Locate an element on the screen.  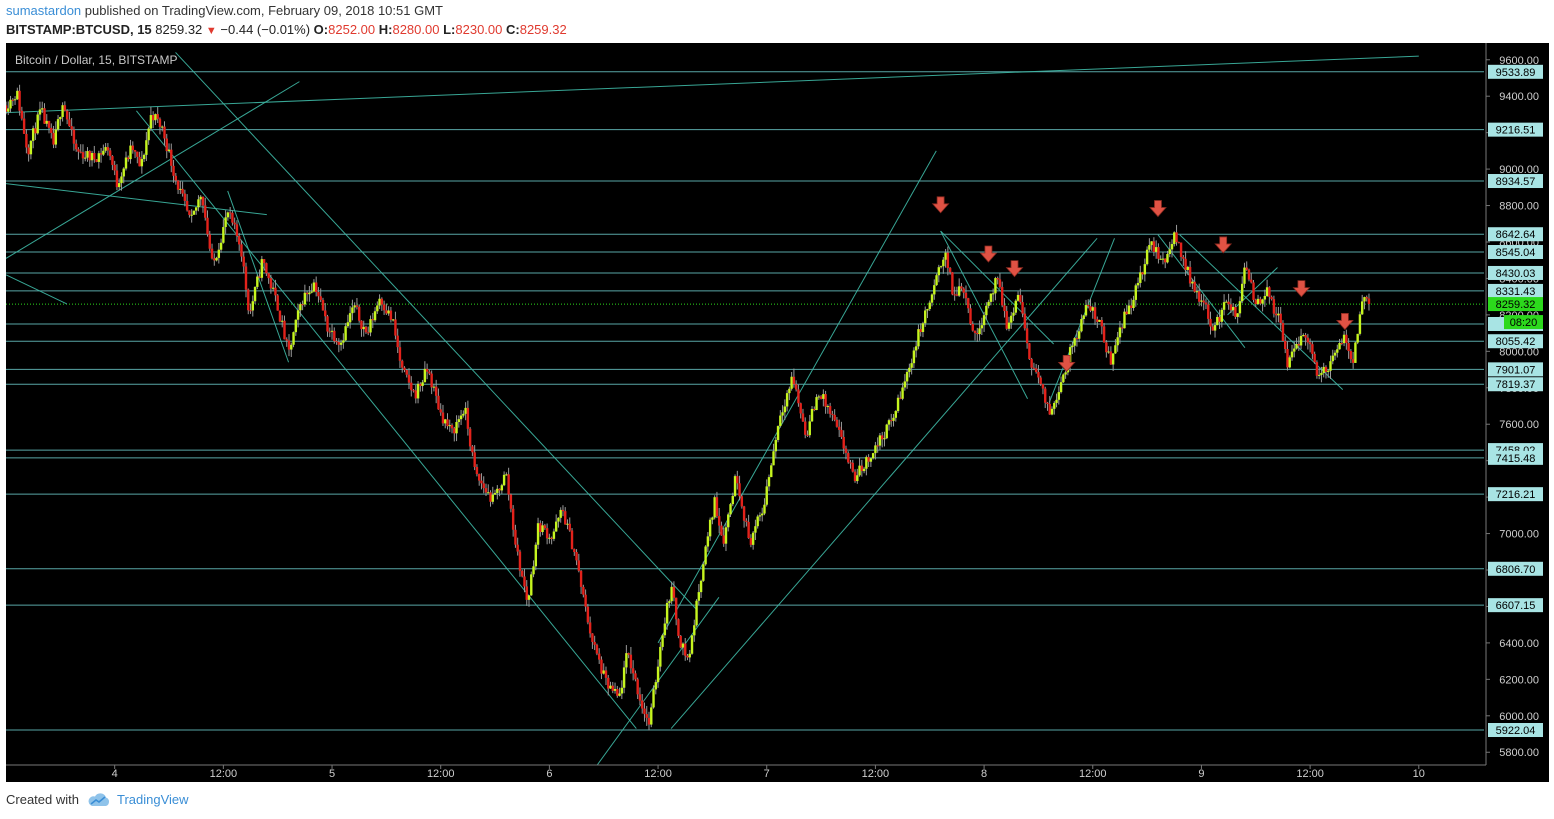
level-price-label: 8934.57 is located at coordinates (1516, 182).